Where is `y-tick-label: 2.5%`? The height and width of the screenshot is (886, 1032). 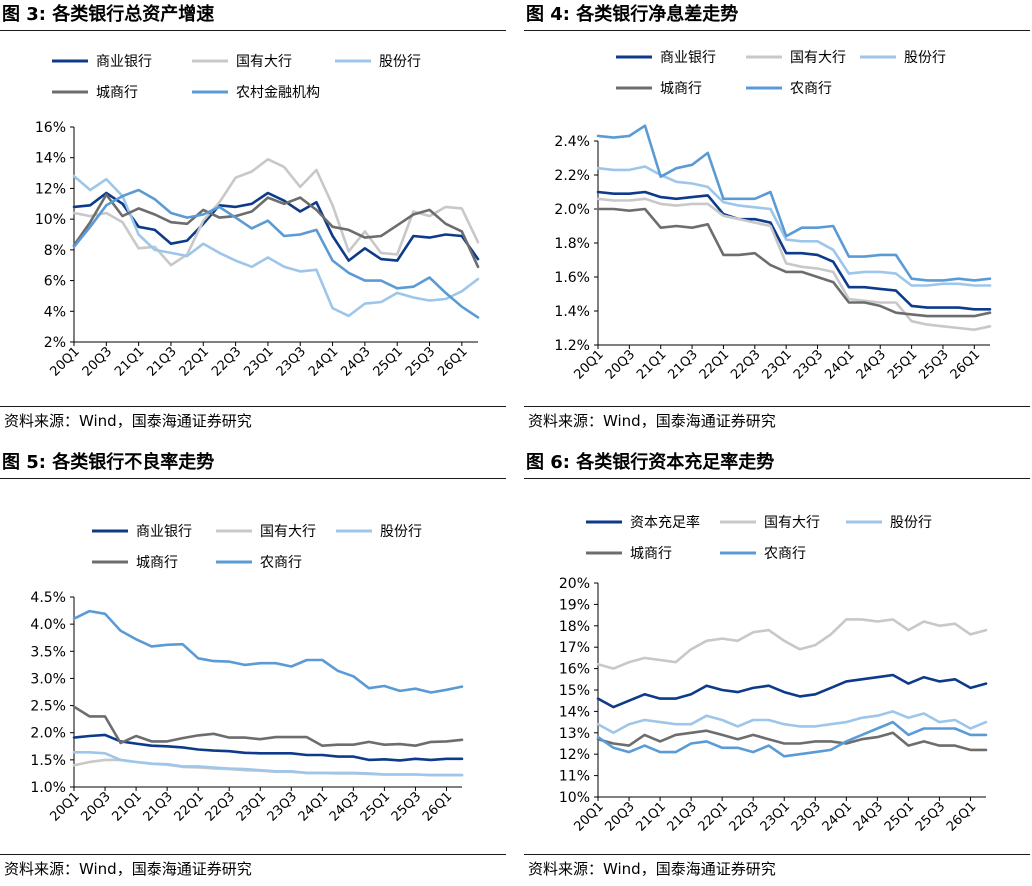 y-tick-label: 2.5% is located at coordinates (48, 707).